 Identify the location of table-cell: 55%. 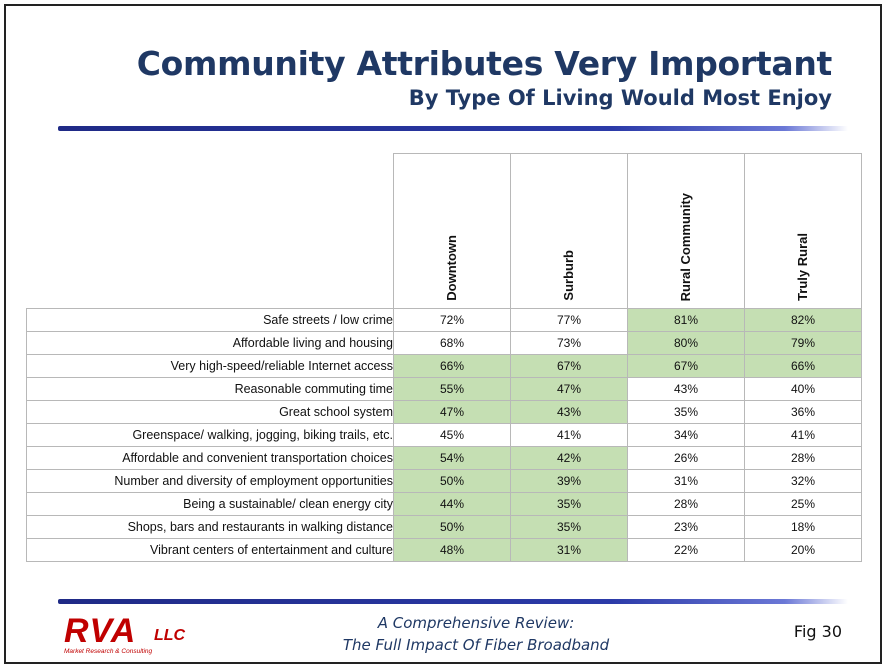
(452, 389).